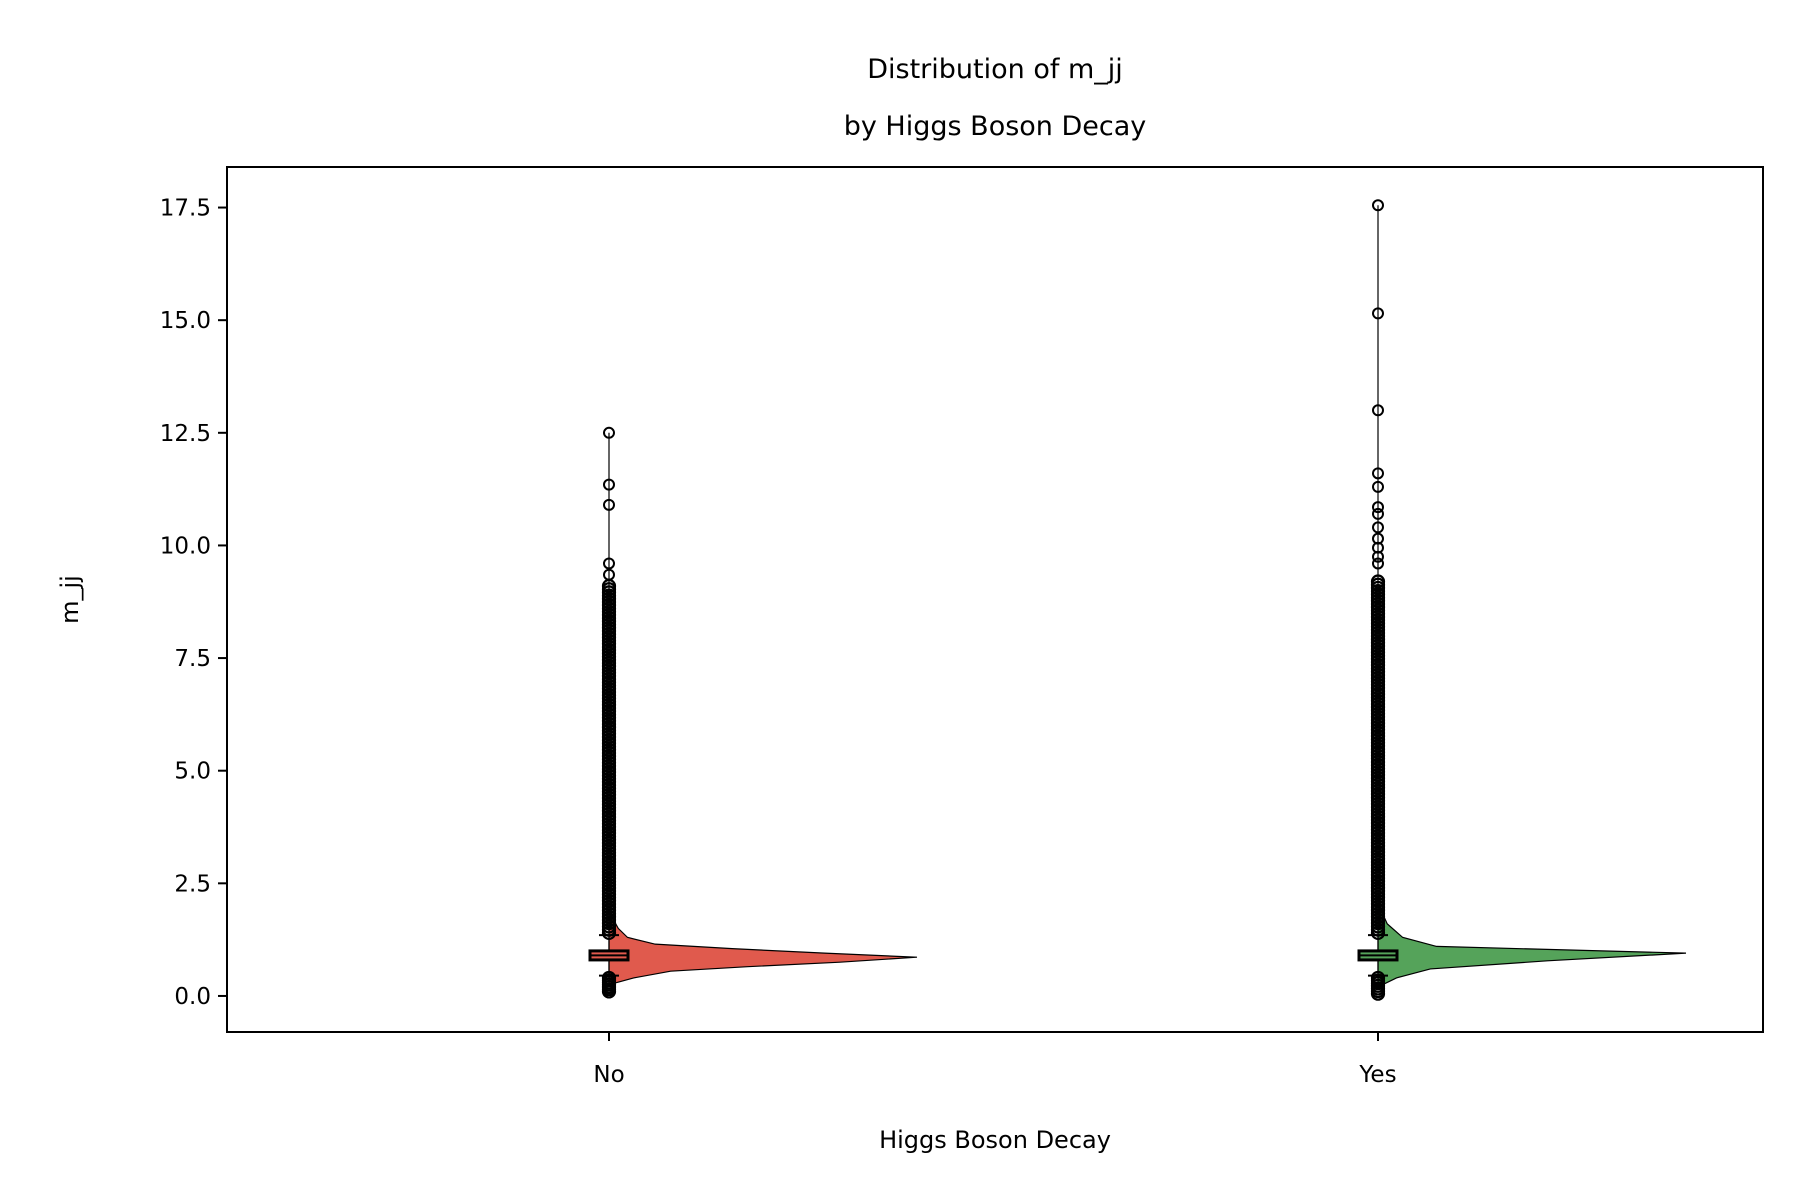  Describe the element at coordinates (995, 1060) in the screenshot. I see `x-axis: No Yes` at that location.